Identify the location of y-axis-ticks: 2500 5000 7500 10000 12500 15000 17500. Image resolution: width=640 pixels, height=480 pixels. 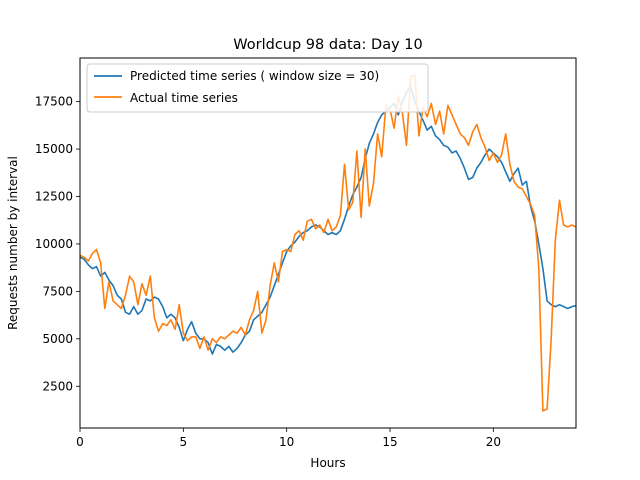
(57, 244).